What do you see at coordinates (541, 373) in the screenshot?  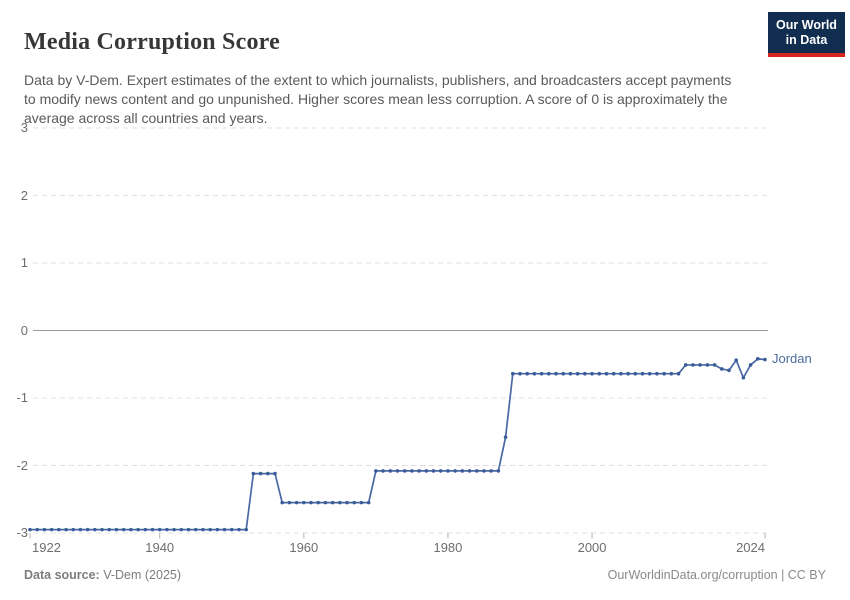 I see `data-point-1993` at bounding box center [541, 373].